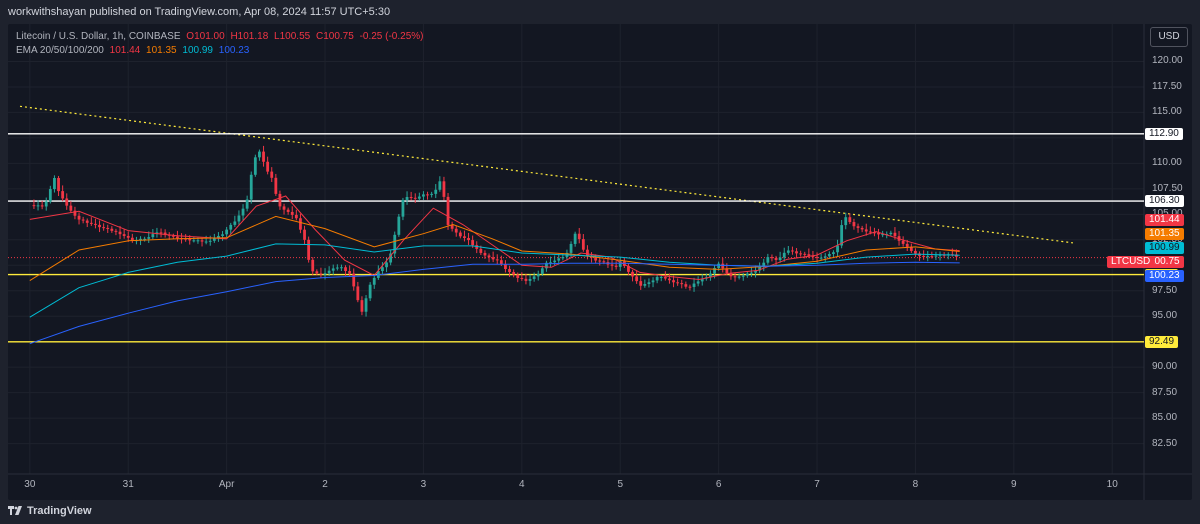 The width and height of the screenshot is (1200, 524). Describe the element at coordinates (234, 50) in the screenshot. I see `ema200-value: 100.23` at that location.